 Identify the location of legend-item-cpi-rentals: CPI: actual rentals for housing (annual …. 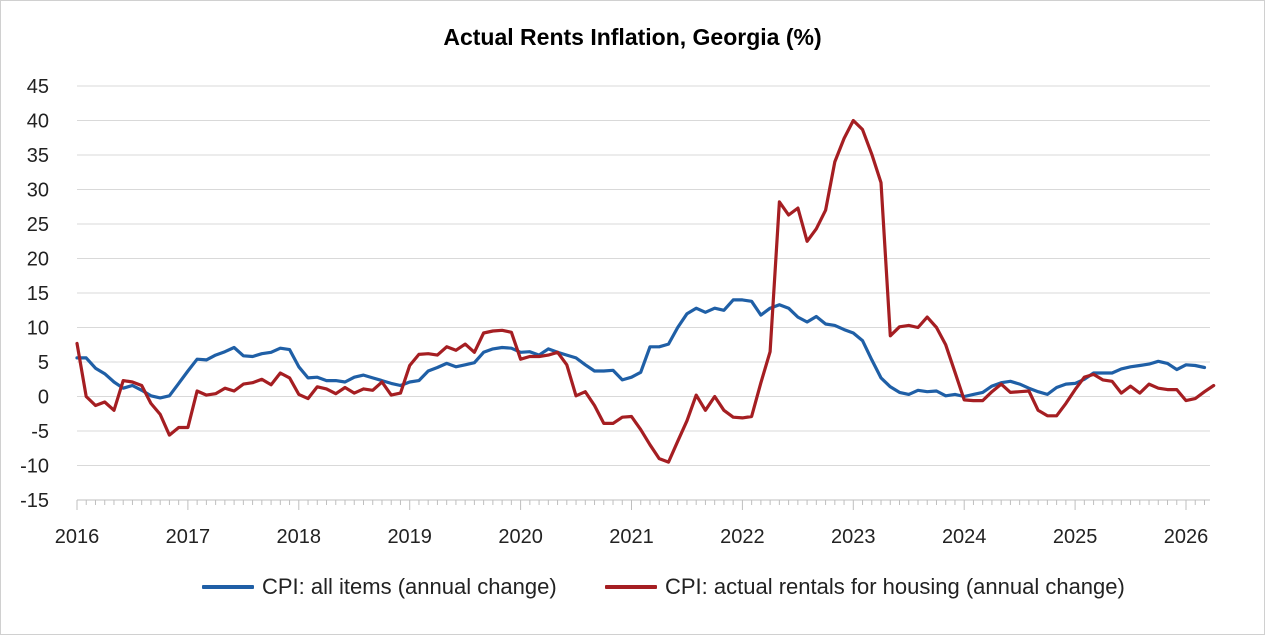
(865, 587).